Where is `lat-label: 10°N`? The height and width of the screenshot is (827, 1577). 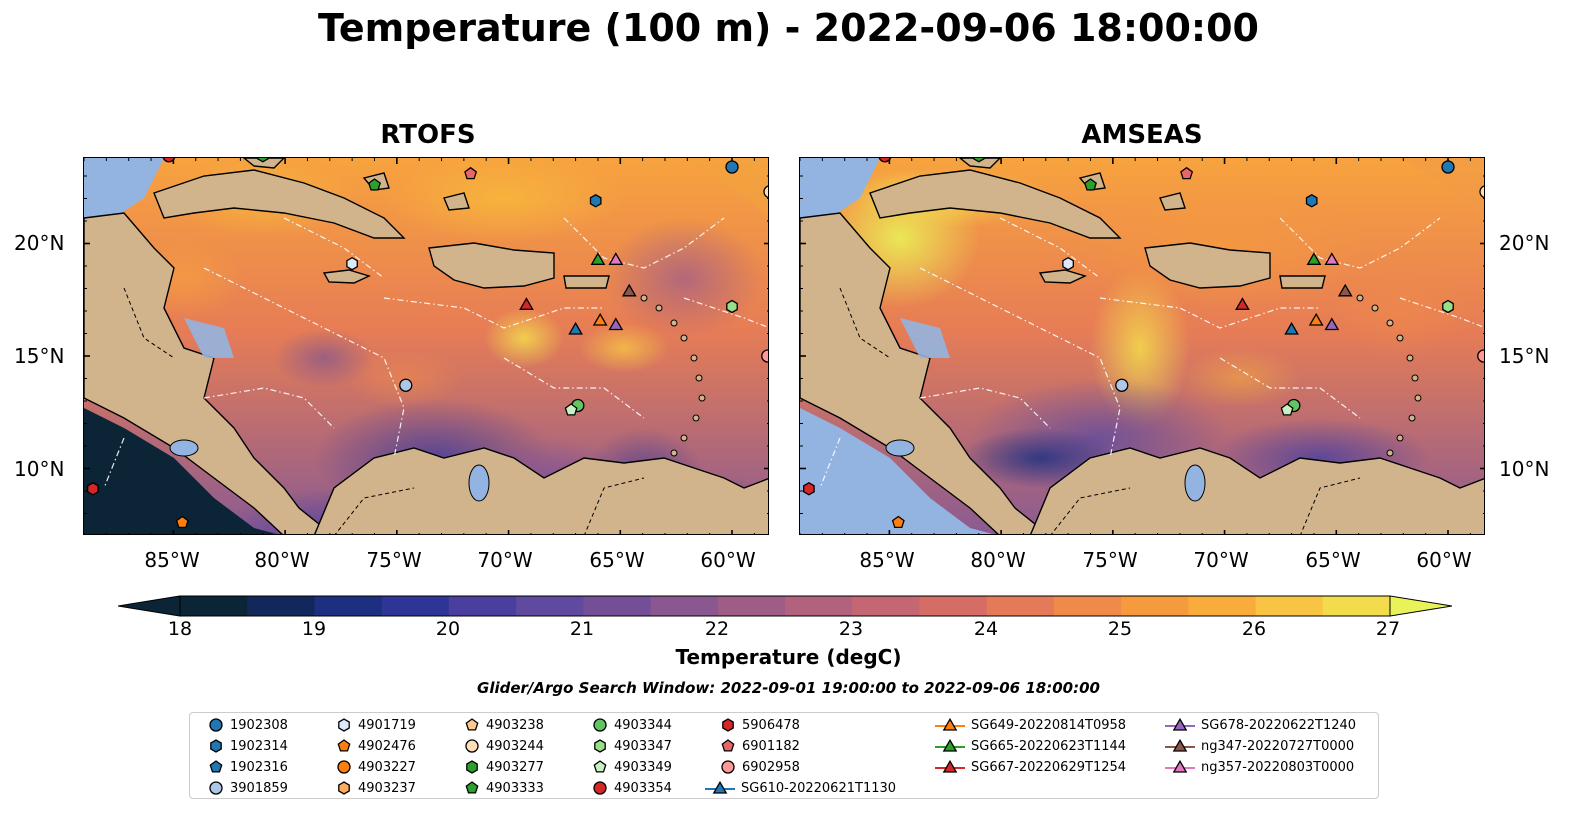 lat-label: 10°N is located at coordinates (1524, 469).